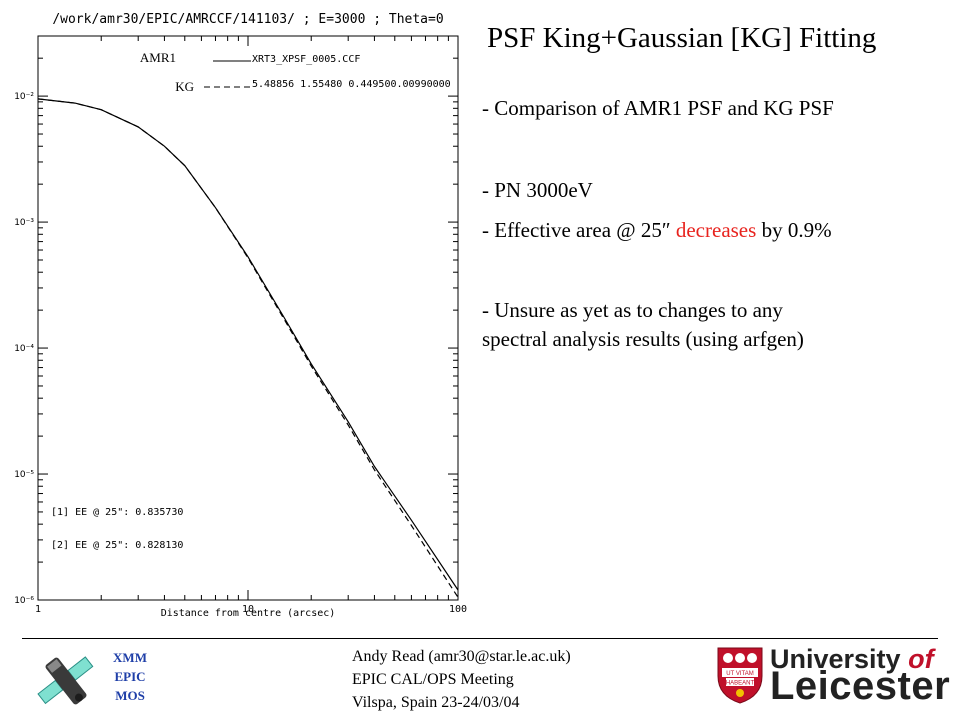 The image size is (960, 720). I want to click on mission-line: EPIC, so click(130, 676).